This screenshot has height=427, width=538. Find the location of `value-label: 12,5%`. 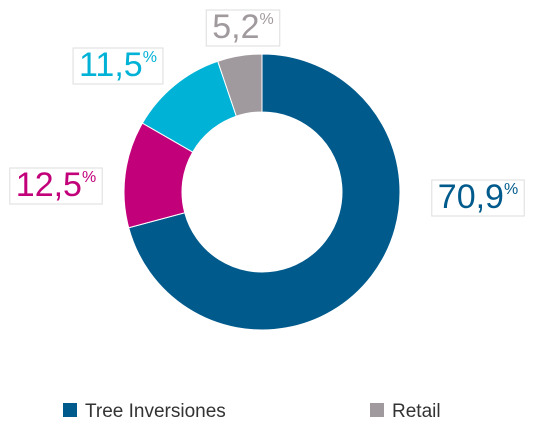

value-label: 12,5% is located at coordinates (56, 185).